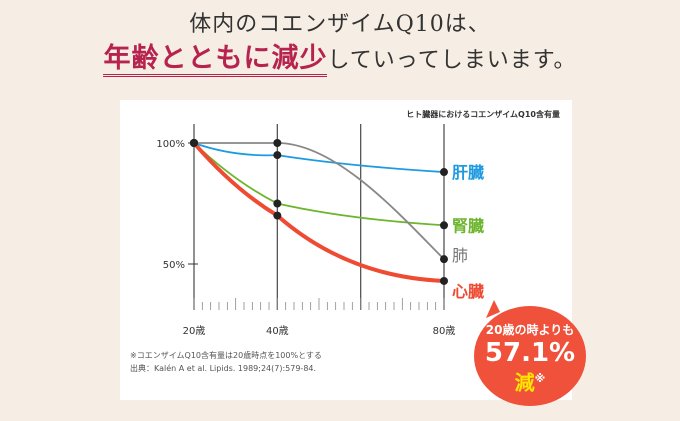 The height and width of the screenshot is (421, 680). What do you see at coordinates (524, 382) in the screenshot?
I see `callout-word: 減` at bounding box center [524, 382].